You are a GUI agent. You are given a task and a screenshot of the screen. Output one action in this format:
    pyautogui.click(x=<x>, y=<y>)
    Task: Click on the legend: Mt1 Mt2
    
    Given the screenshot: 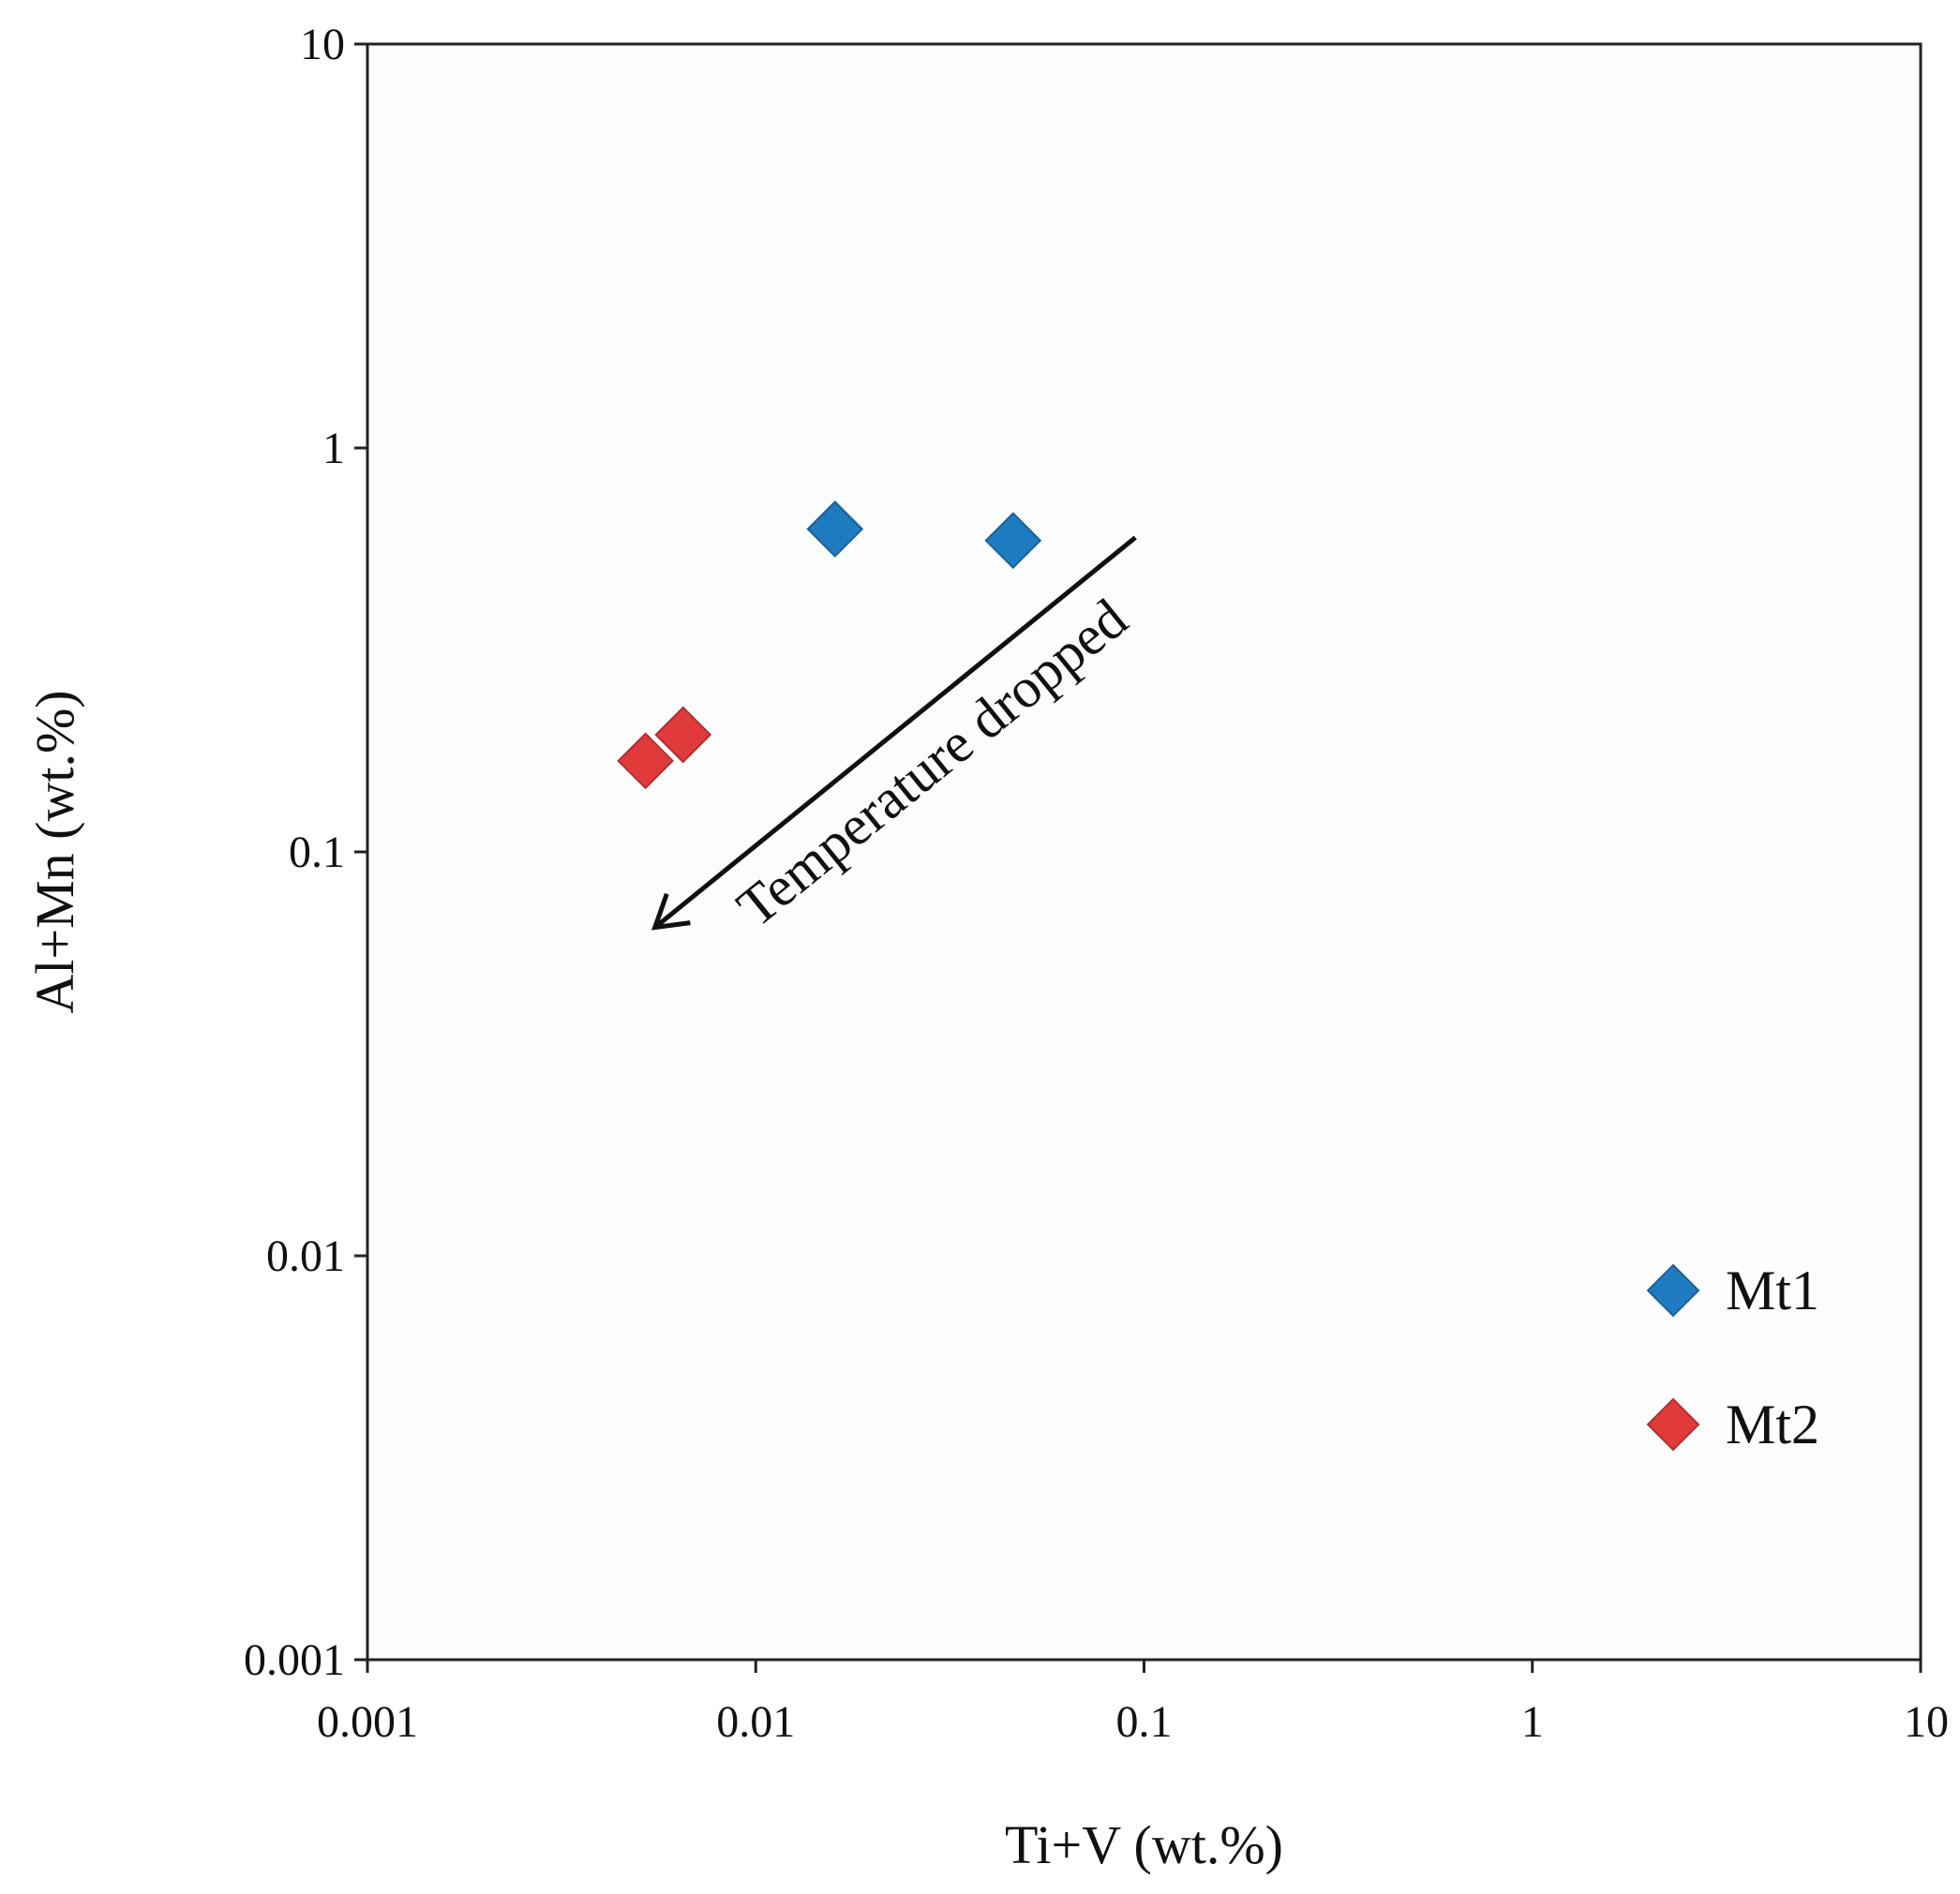 What is the action you would take?
    pyautogui.click(x=1732, y=1357)
    